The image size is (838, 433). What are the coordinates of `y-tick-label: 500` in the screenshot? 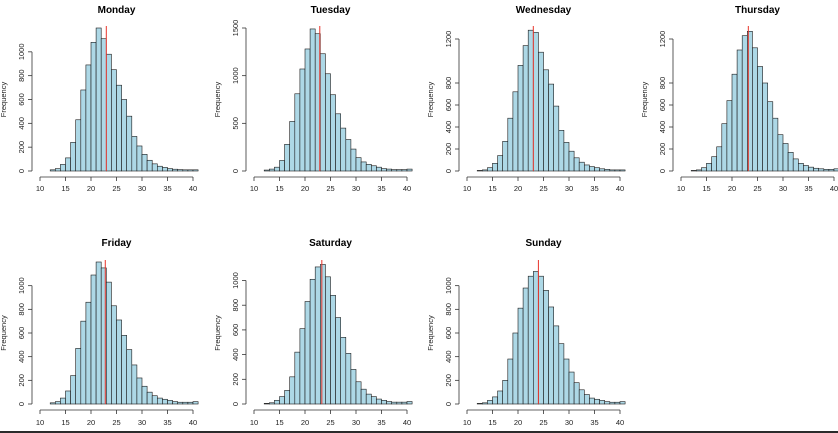 It's located at (235, 123).